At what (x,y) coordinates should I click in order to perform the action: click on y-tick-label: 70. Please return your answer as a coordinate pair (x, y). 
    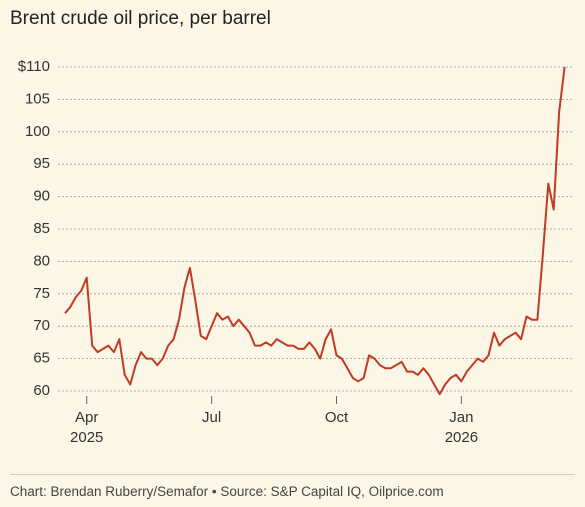
    Looking at the image, I should click on (41, 325).